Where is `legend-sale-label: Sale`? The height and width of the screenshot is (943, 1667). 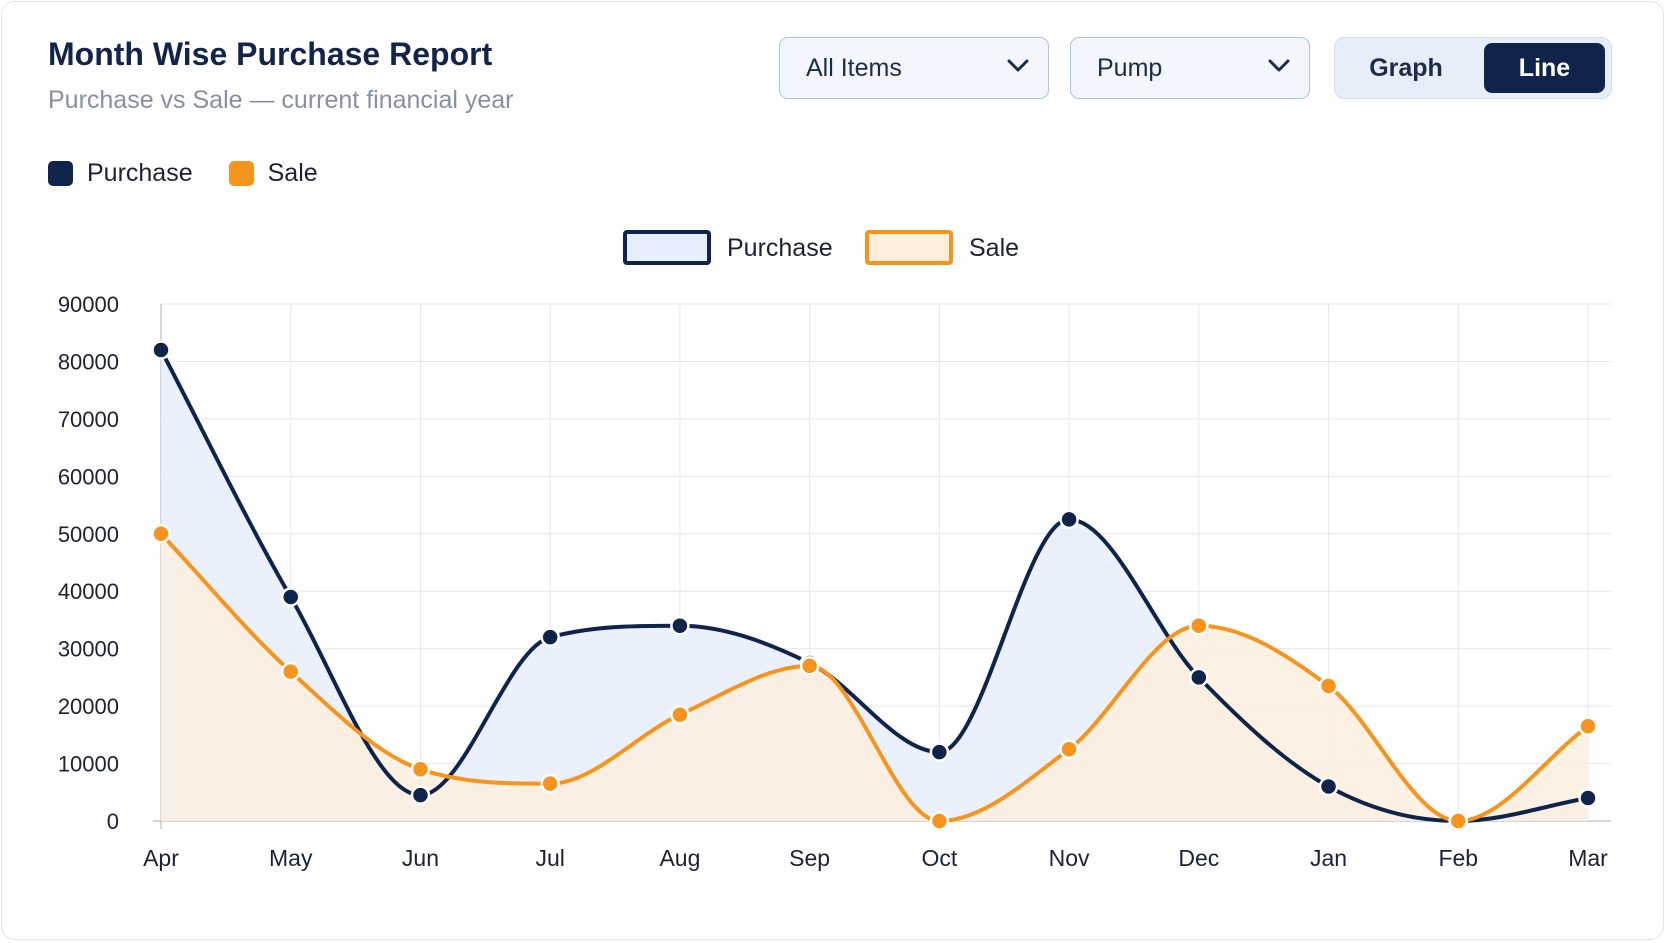 legend-sale-label: Sale is located at coordinates (292, 173).